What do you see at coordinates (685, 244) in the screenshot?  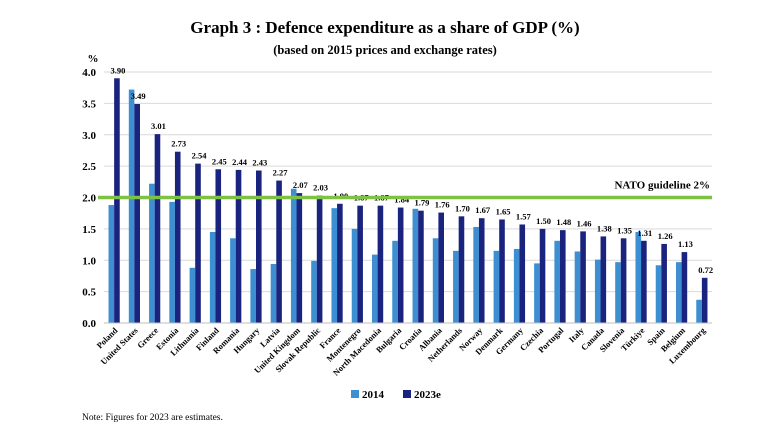 I see `data-label: 1.13` at bounding box center [685, 244].